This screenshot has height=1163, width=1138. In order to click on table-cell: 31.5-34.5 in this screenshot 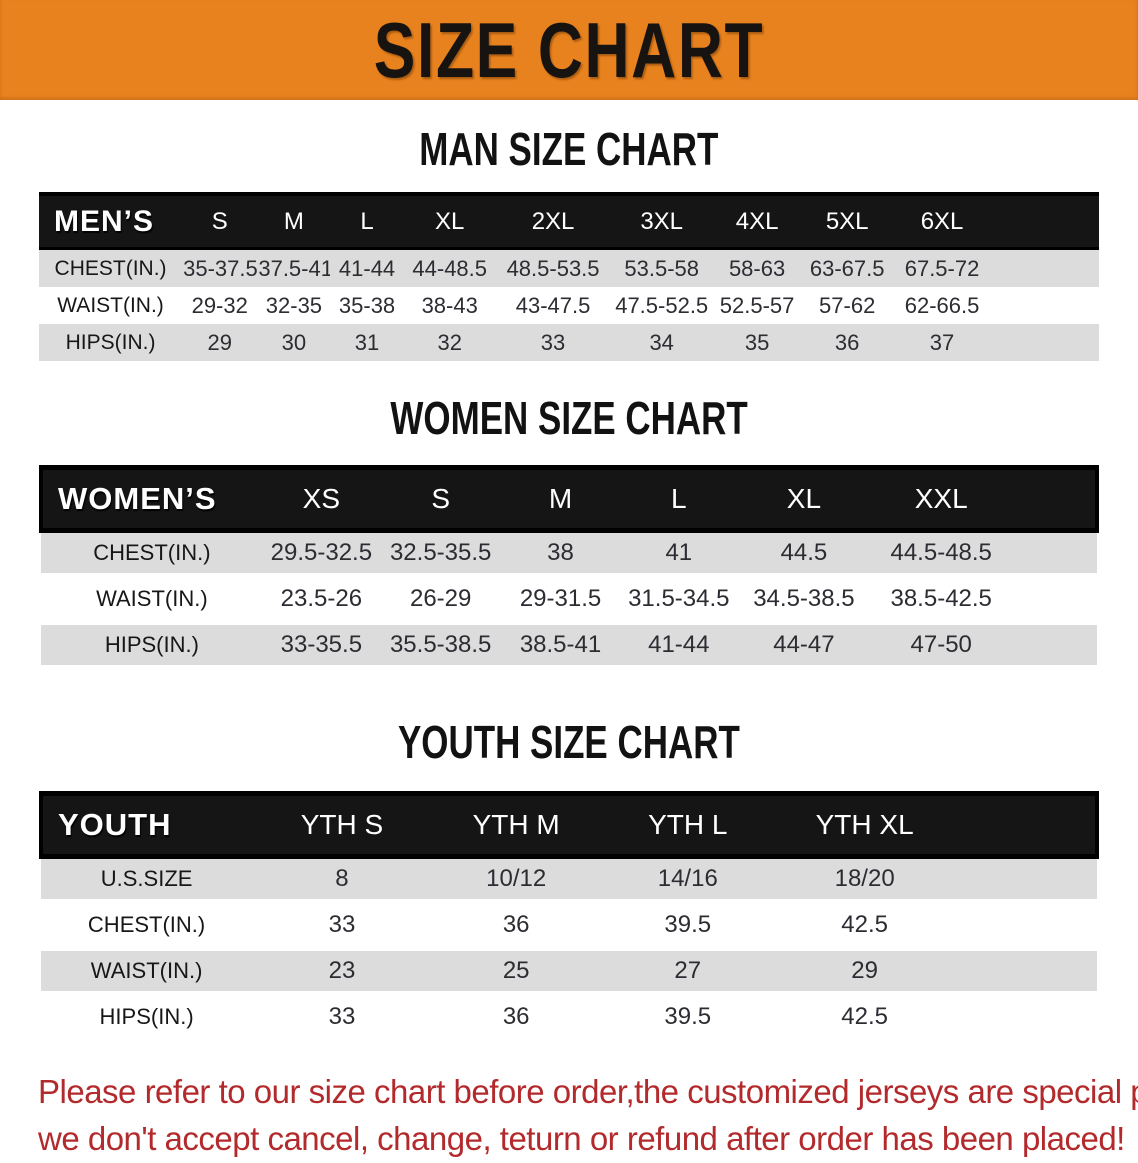, I will do `click(678, 600)`.